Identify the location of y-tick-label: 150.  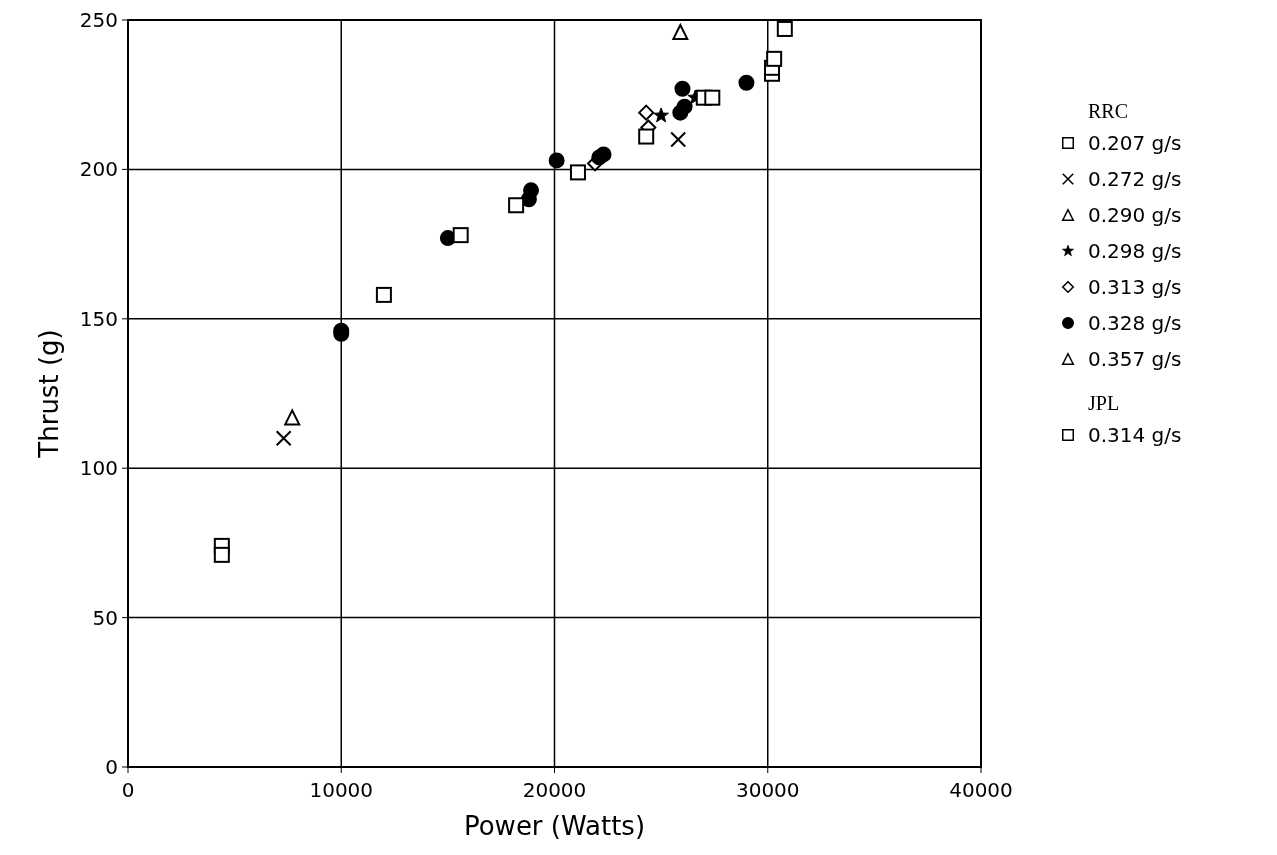
(98, 318).